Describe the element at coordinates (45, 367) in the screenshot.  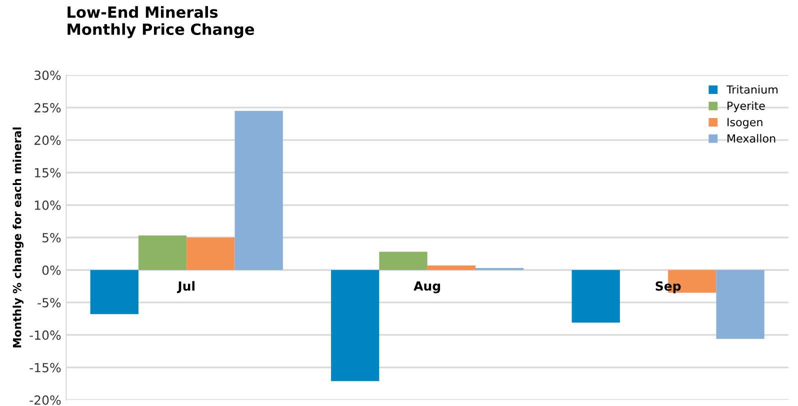
I see `y-tick-label: -15%` at that location.